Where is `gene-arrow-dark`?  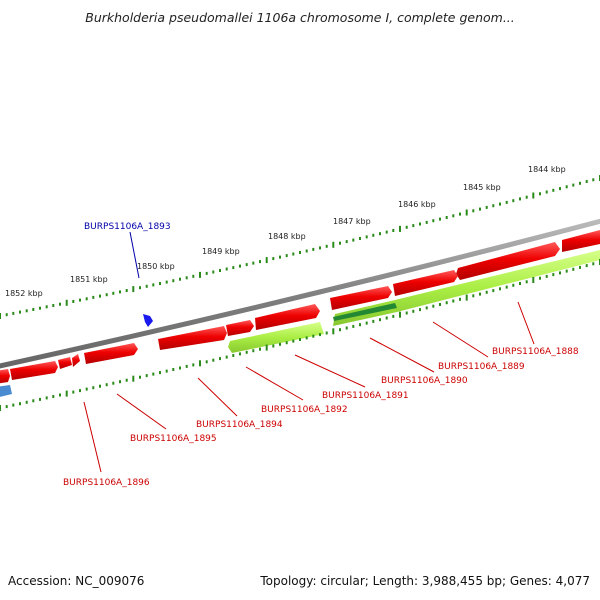 gene-arrow-dark is located at coordinates (365, 312).